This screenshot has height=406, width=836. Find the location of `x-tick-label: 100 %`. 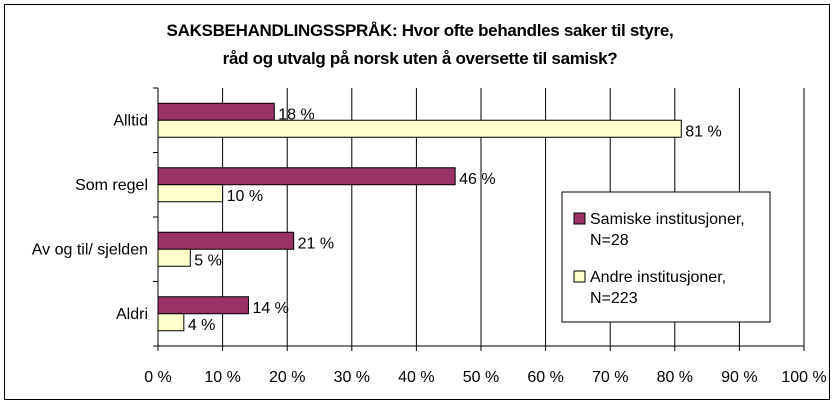

x-tick-label: 100 % is located at coordinates (803, 377).